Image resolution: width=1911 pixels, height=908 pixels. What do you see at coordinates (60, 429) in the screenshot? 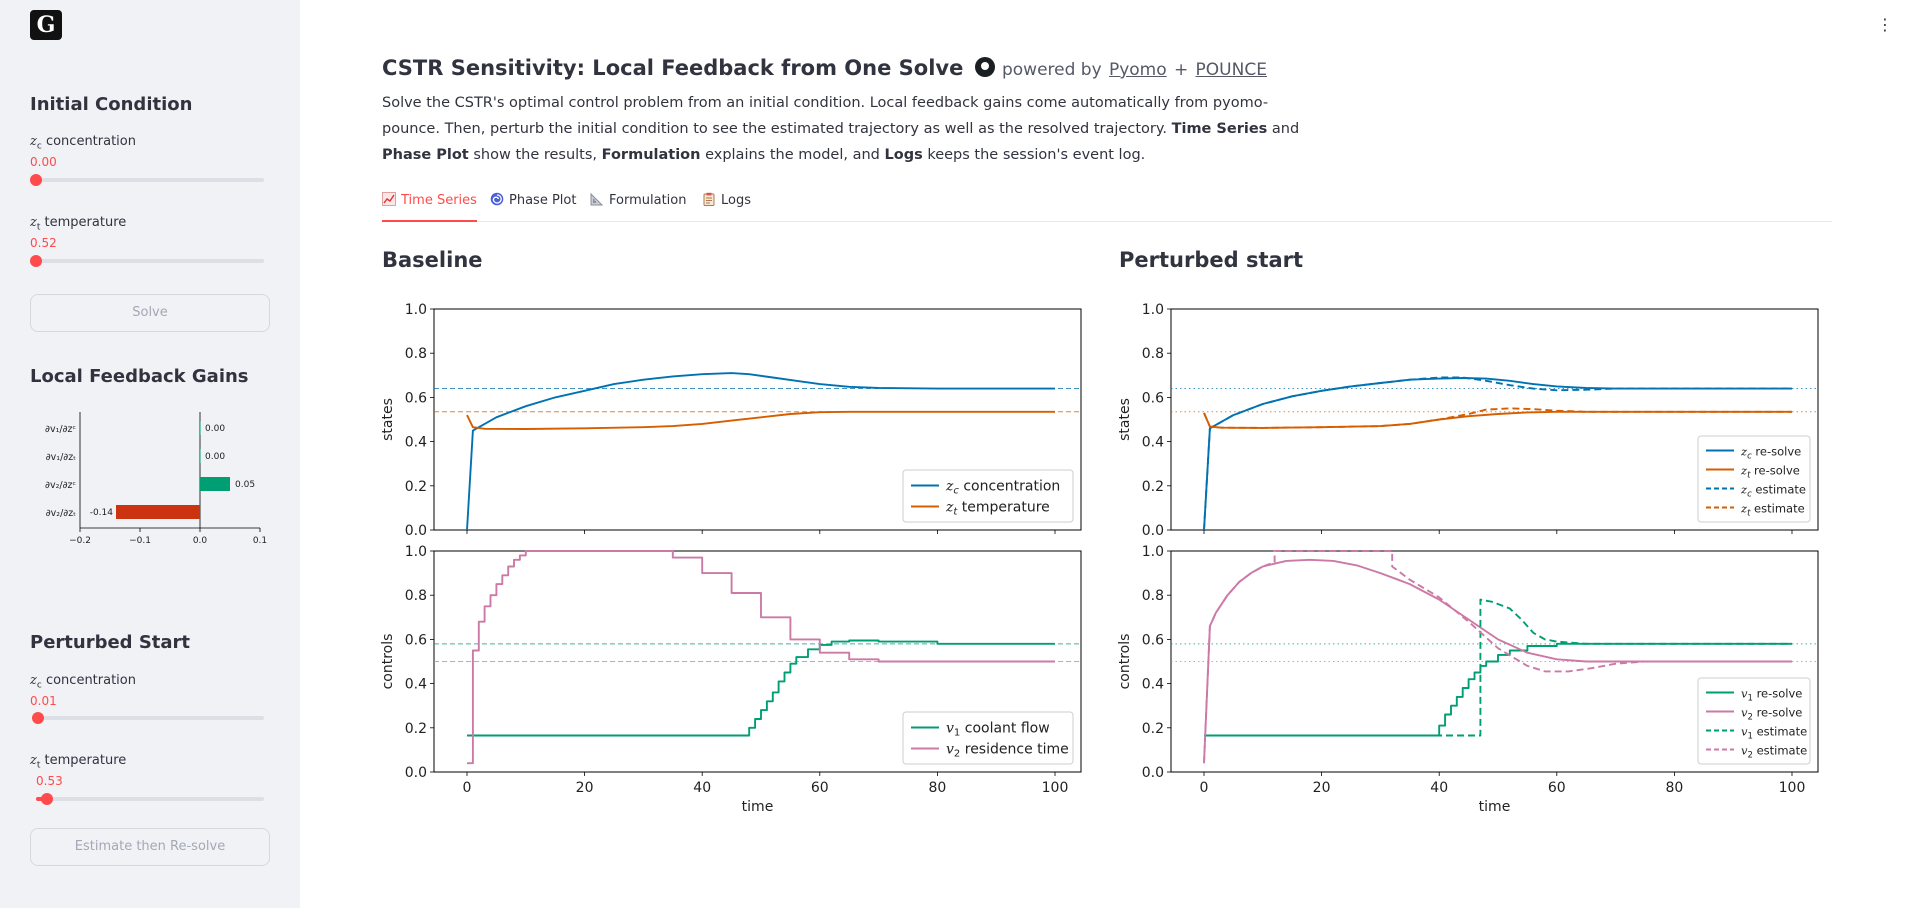
I see `gains-bar-label: ∂v₁/∂zᶜ` at bounding box center [60, 429].